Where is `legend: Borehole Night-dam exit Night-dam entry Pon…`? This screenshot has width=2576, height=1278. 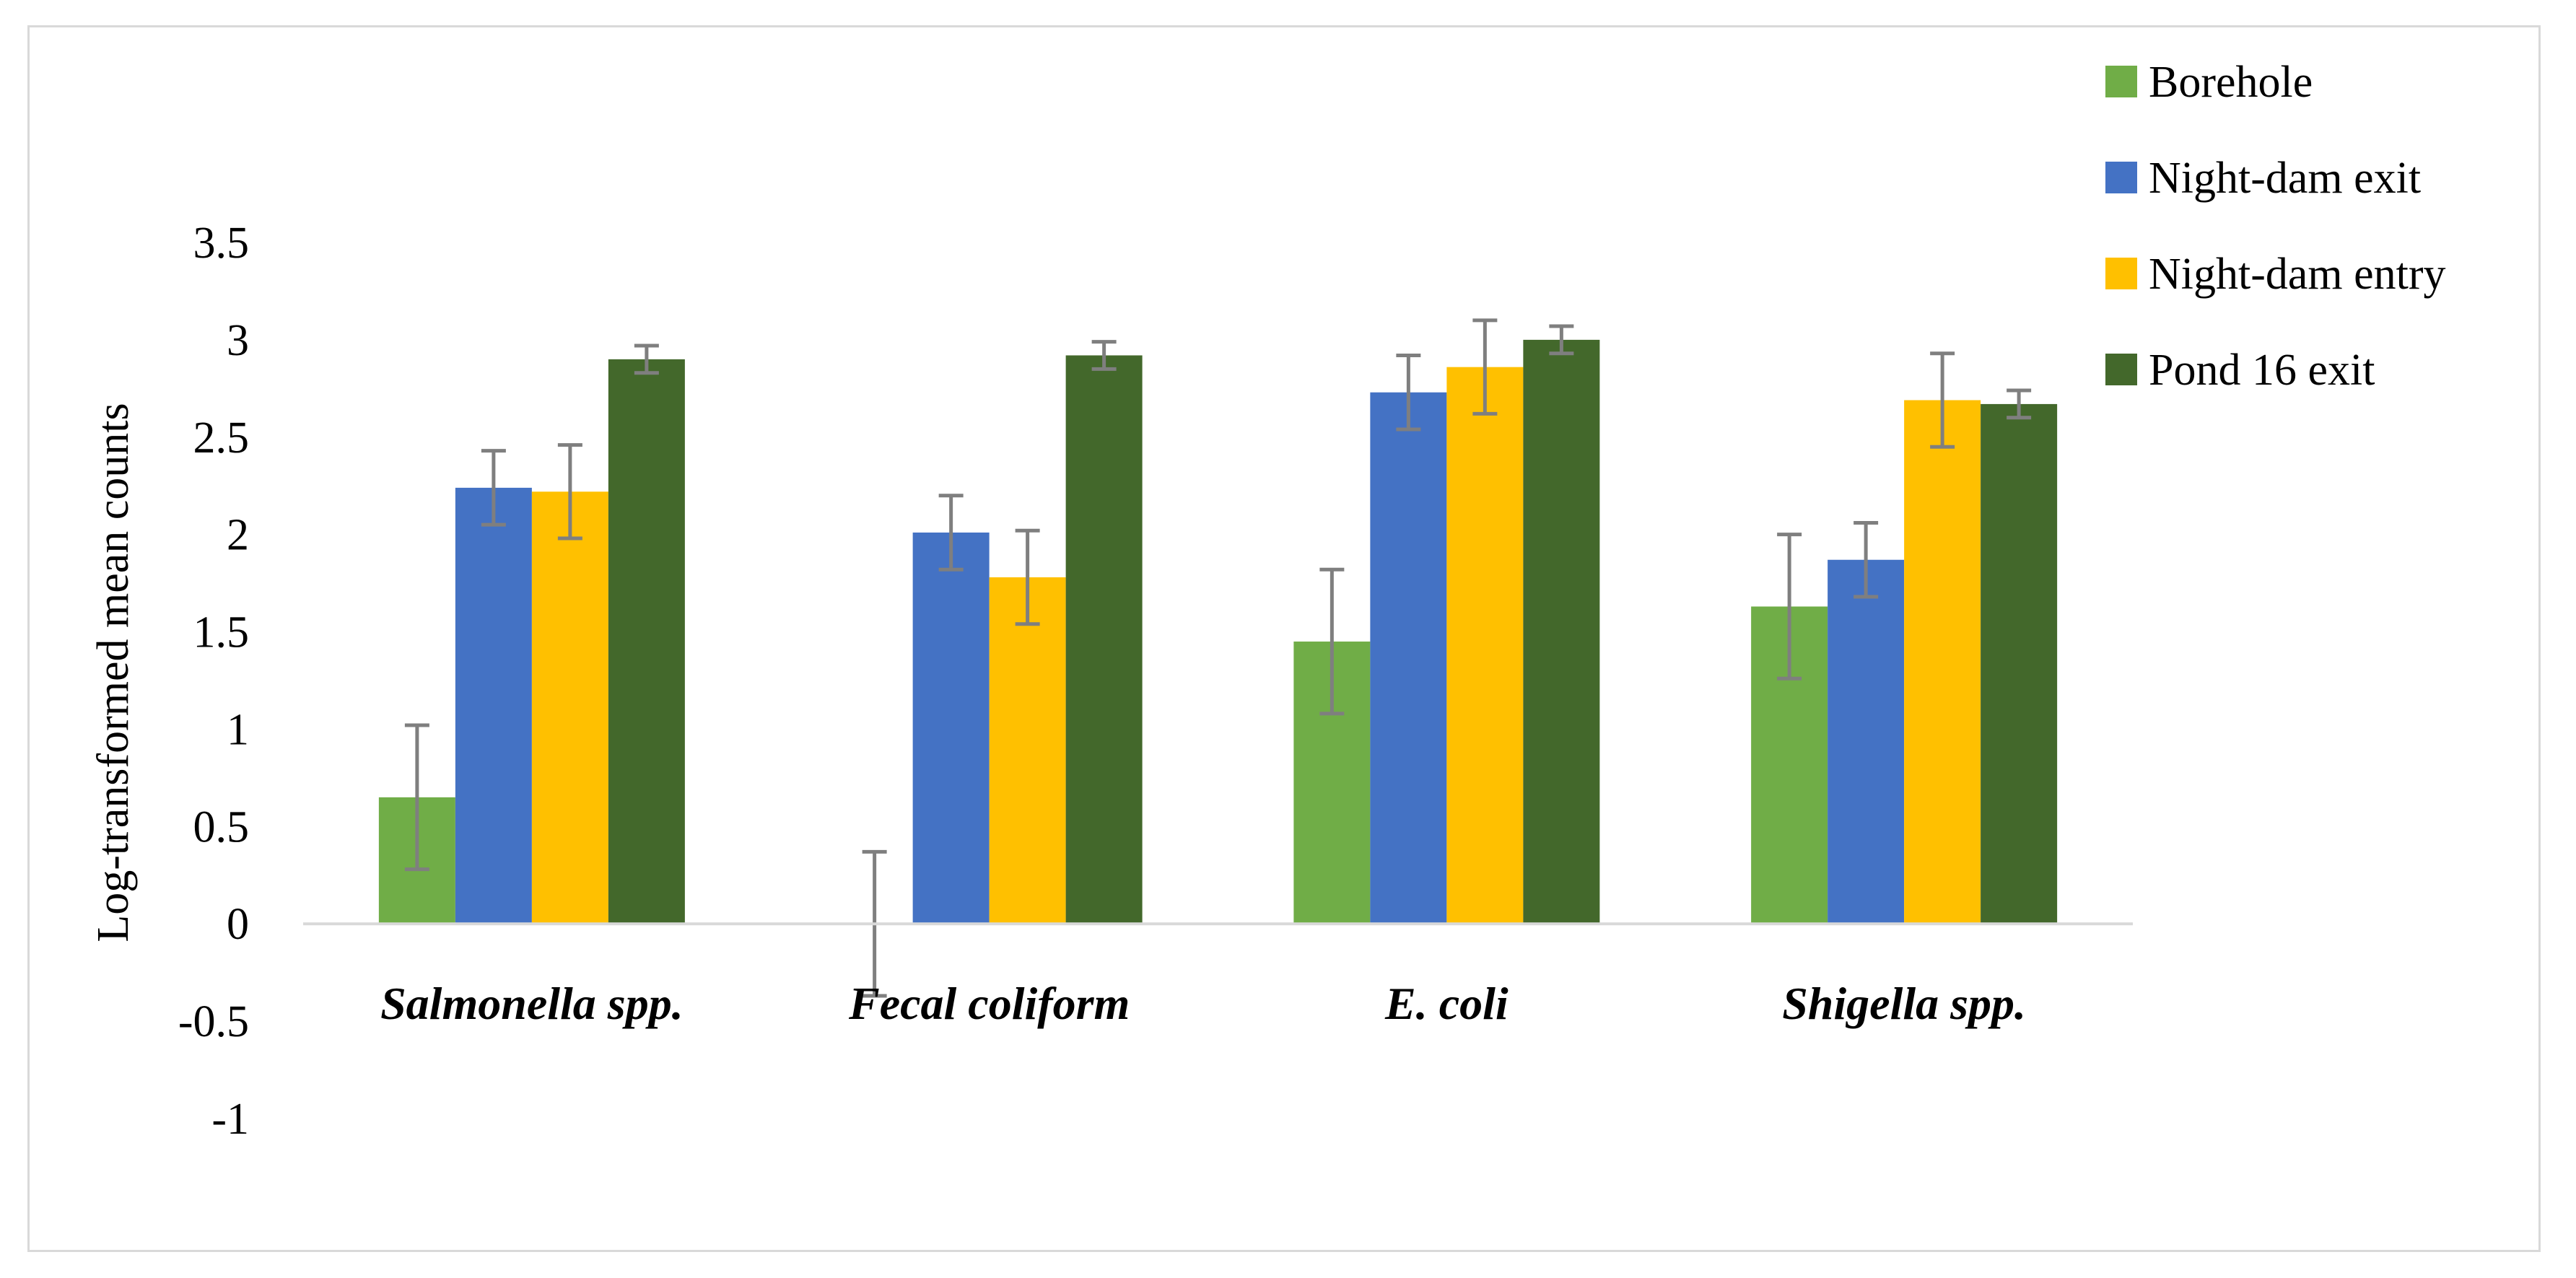 legend: Borehole Night-dam exit Night-dam entry Pon… is located at coordinates (2275, 226).